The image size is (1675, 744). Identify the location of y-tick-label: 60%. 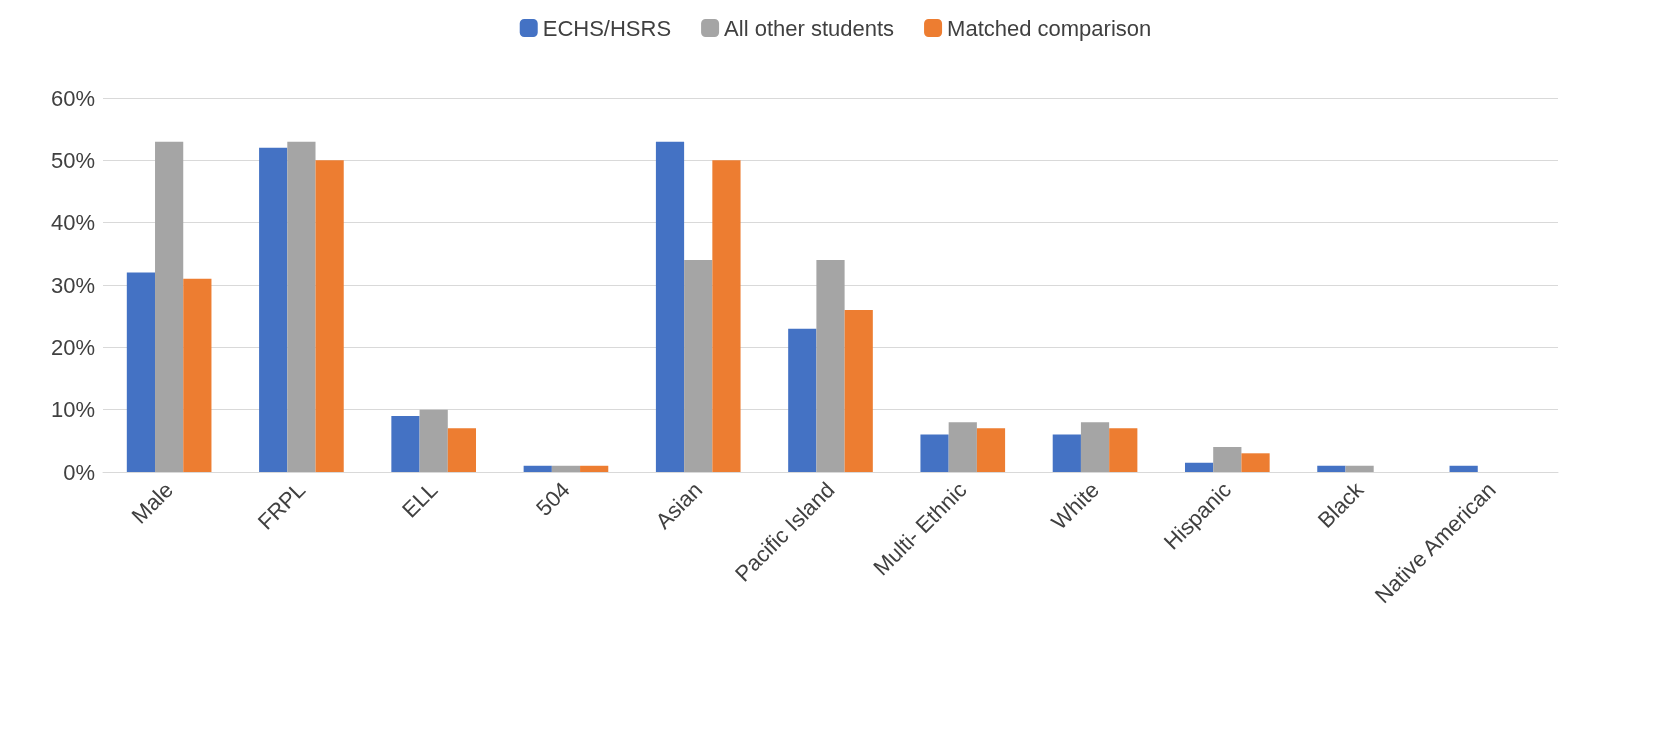
(72, 98).